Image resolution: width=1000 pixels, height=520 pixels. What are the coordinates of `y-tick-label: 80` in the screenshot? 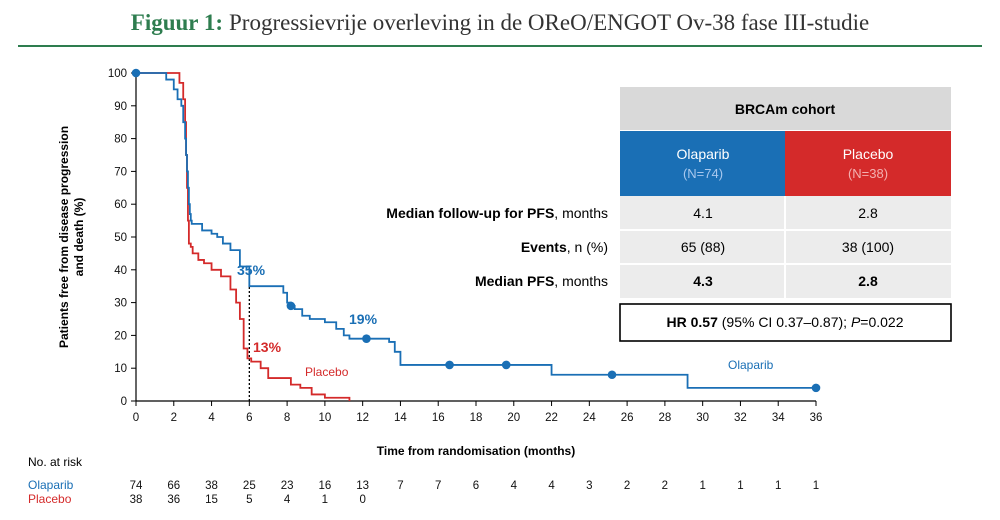 It's located at (120, 140).